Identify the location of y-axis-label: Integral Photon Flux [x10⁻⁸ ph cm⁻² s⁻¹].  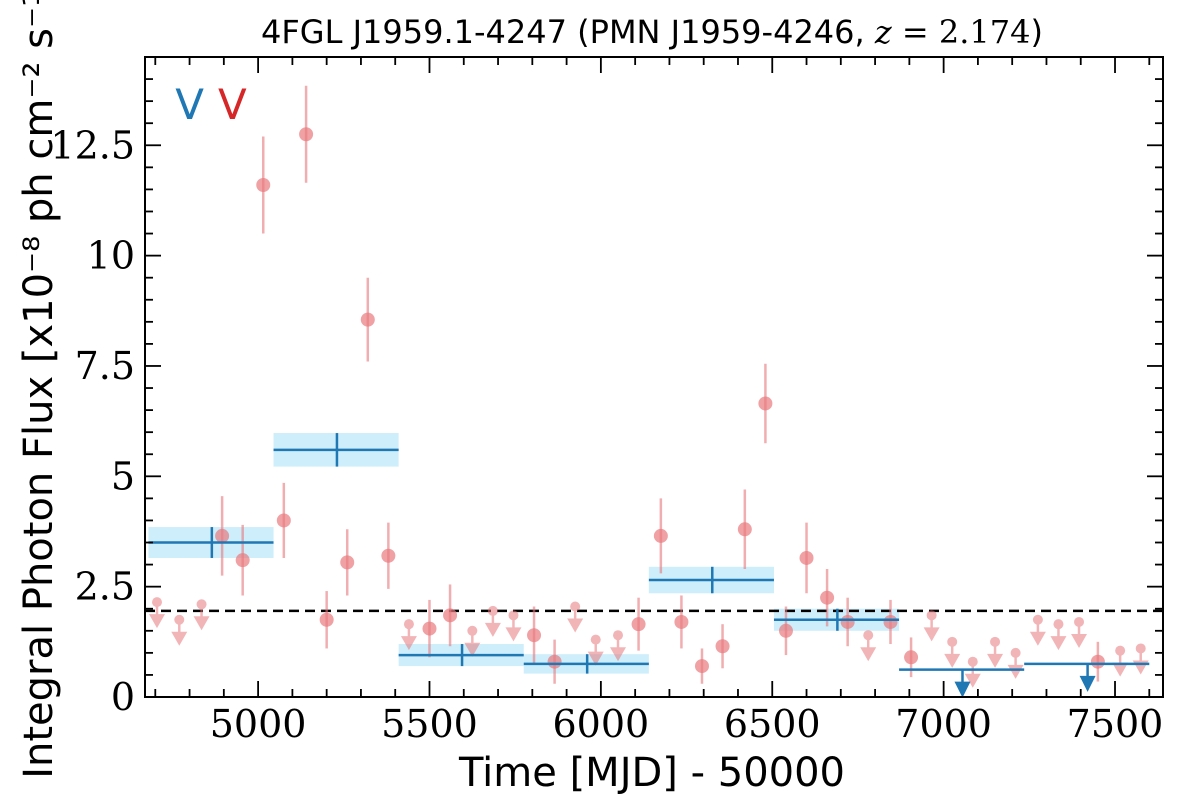
(39, 389).